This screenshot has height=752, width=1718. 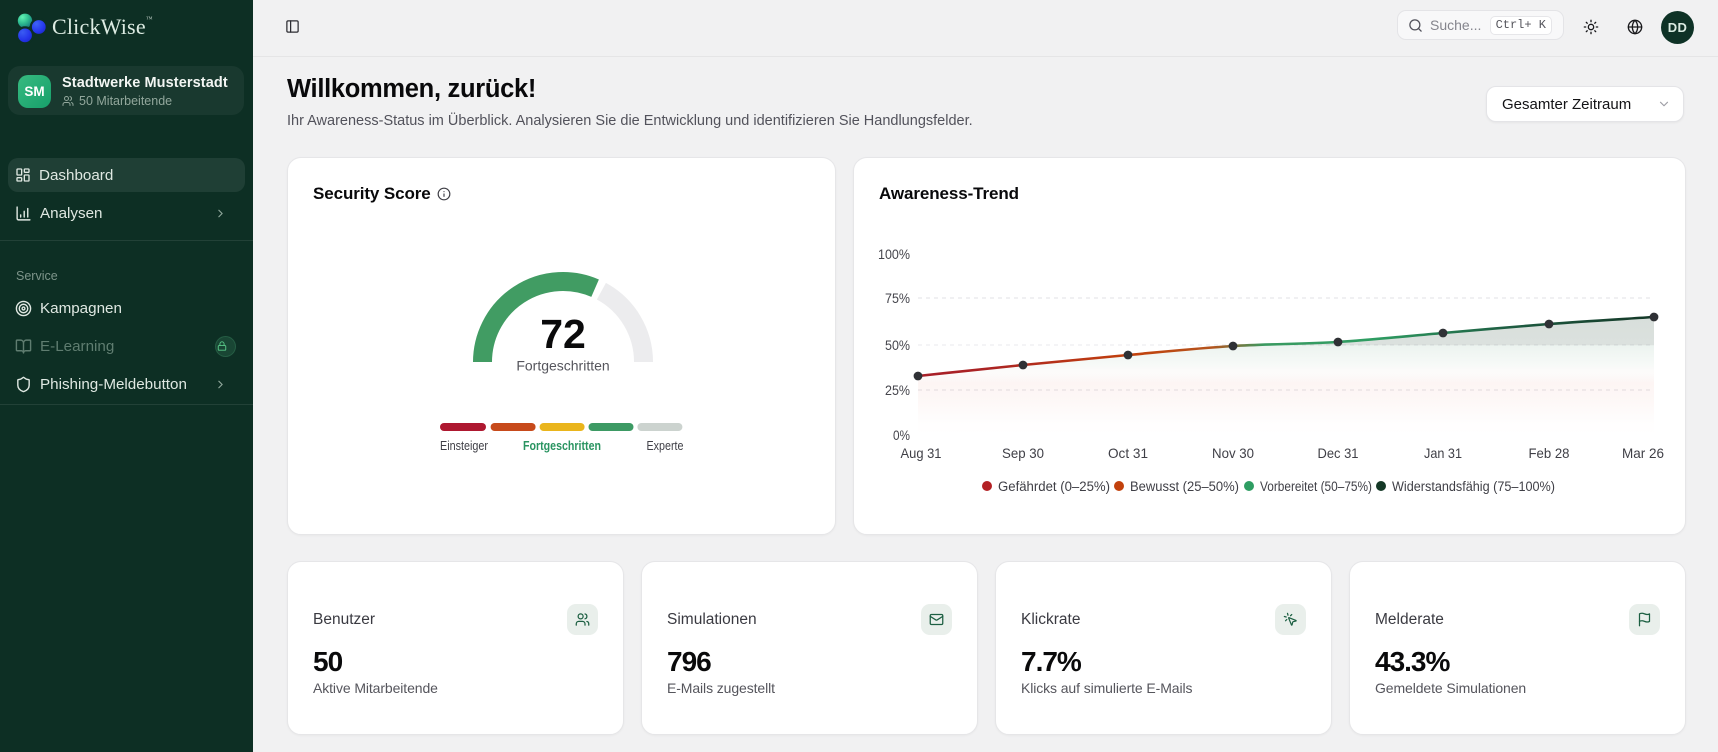 What do you see at coordinates (921, 453) in the screenshot?
I see `svg-text: Aug 31` at bounding box center [921, 453].